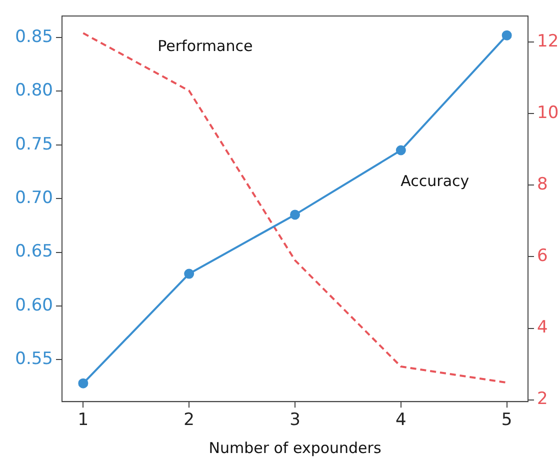  Describe the element at coordinates (435, 181) in the screenshot. I see `series-label: Accuracy` at that location.